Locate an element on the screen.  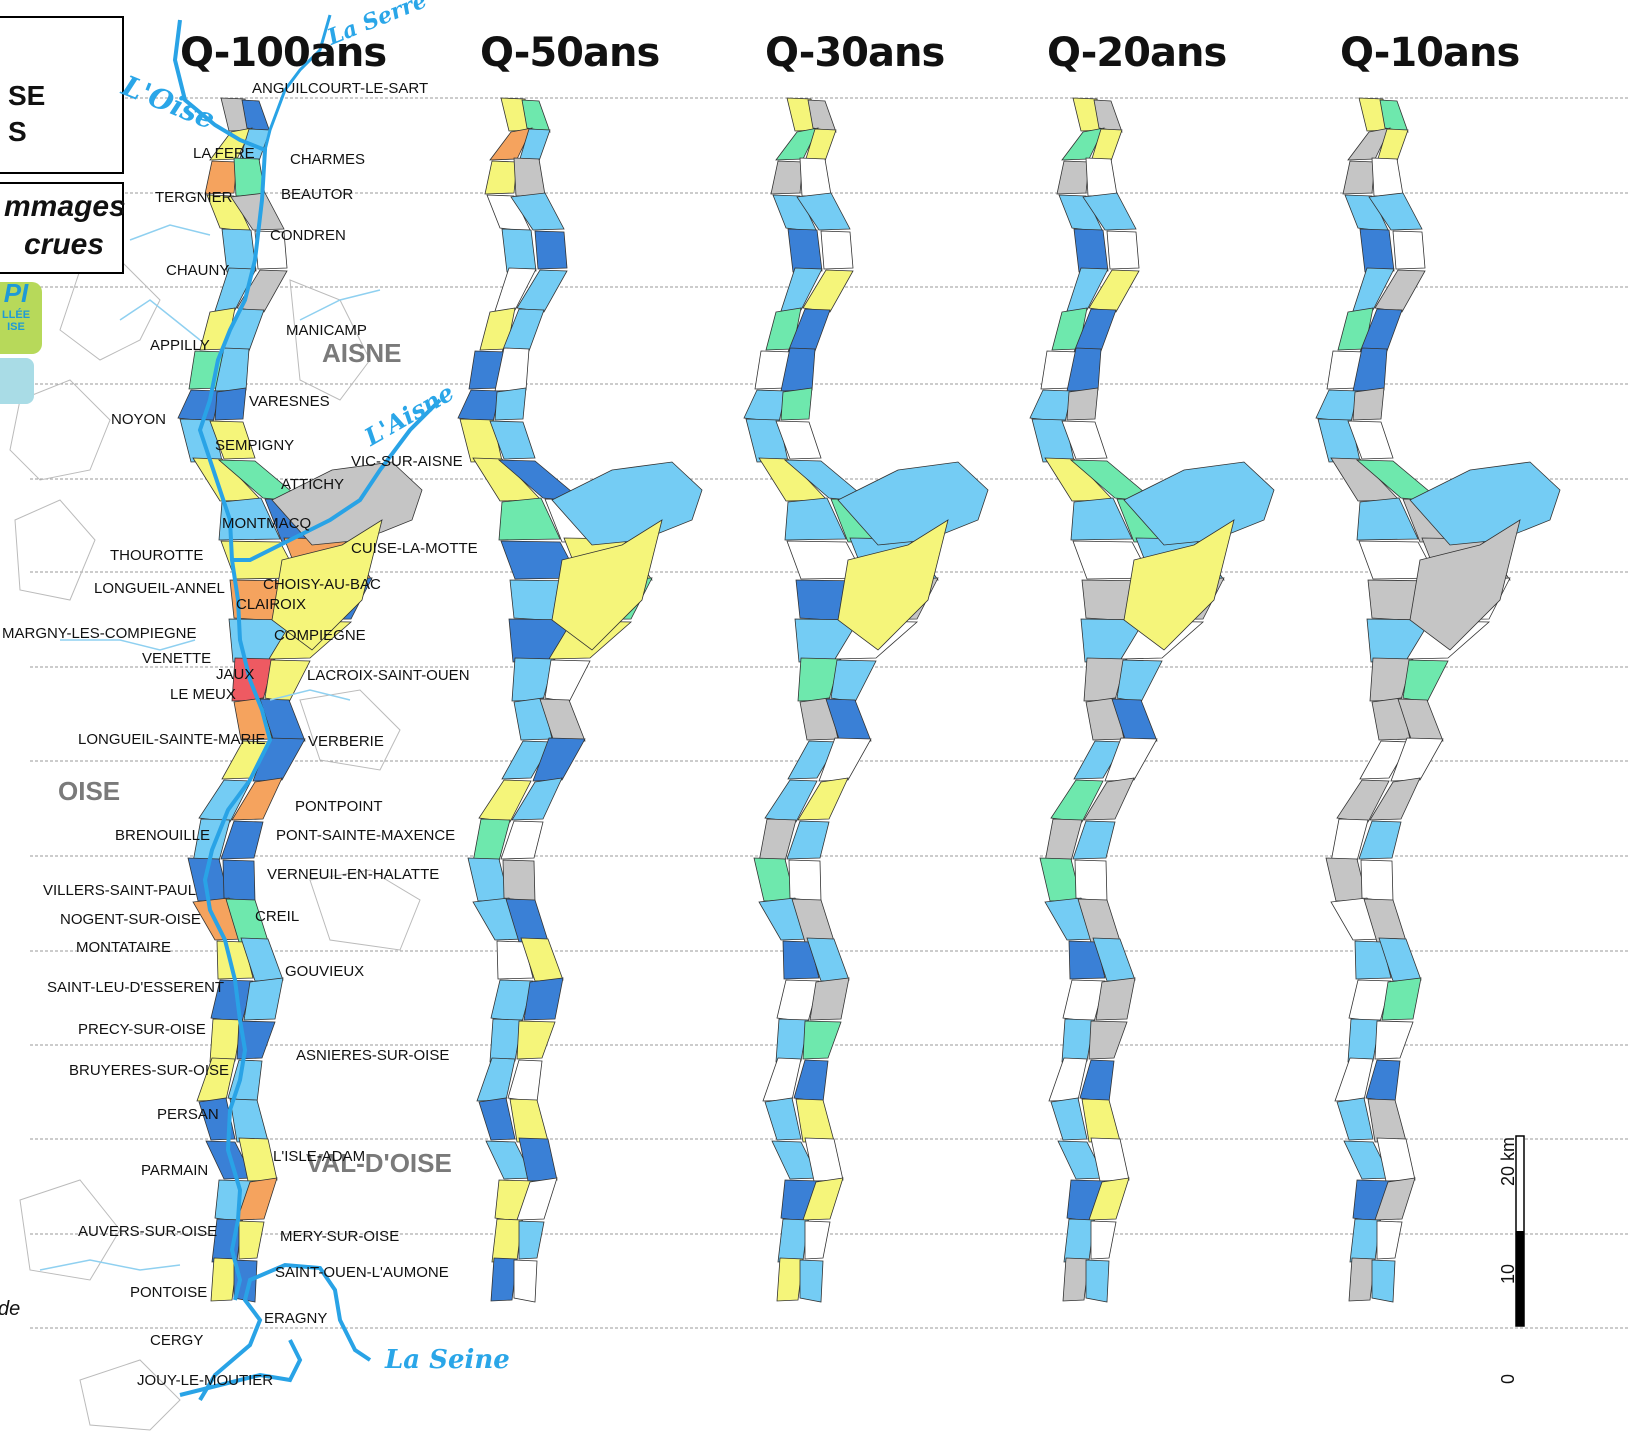
scale-bar-label-10: 10 is located at coordinates (1508, 1273).